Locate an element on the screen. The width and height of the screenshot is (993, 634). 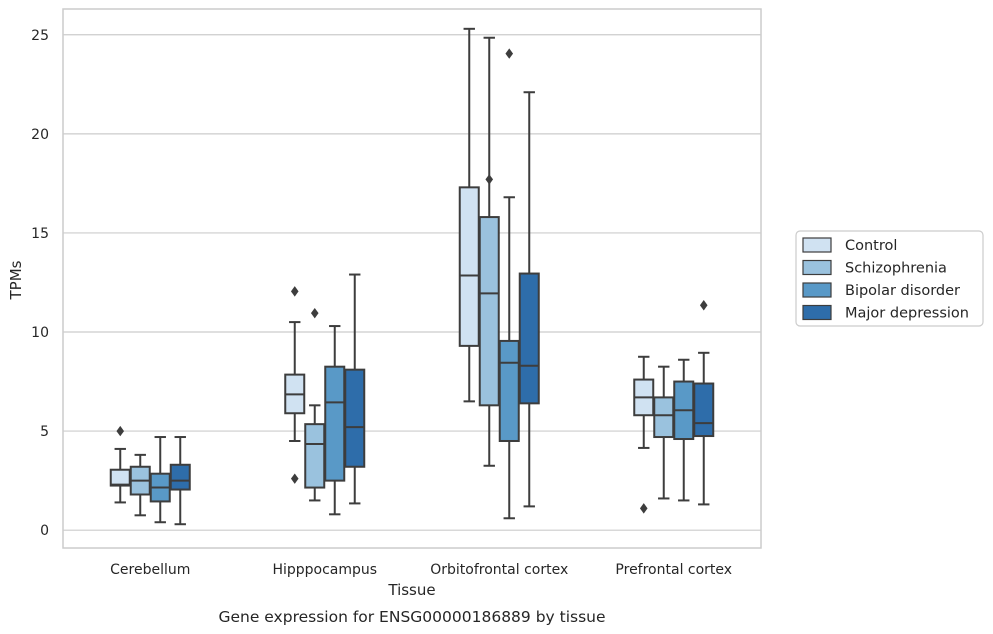
x-tick-label: Orbitofrontal cortex is located at coordinates (499, 570).